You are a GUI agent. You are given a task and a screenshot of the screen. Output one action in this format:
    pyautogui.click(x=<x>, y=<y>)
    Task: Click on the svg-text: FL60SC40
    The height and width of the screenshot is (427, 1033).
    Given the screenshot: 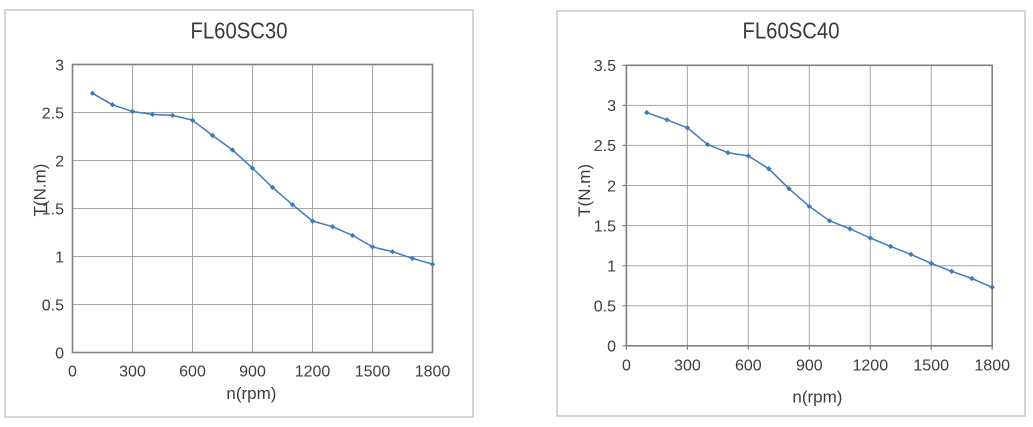 What is the action you would take?
    pyautogui.click(x=791, y=31)
    